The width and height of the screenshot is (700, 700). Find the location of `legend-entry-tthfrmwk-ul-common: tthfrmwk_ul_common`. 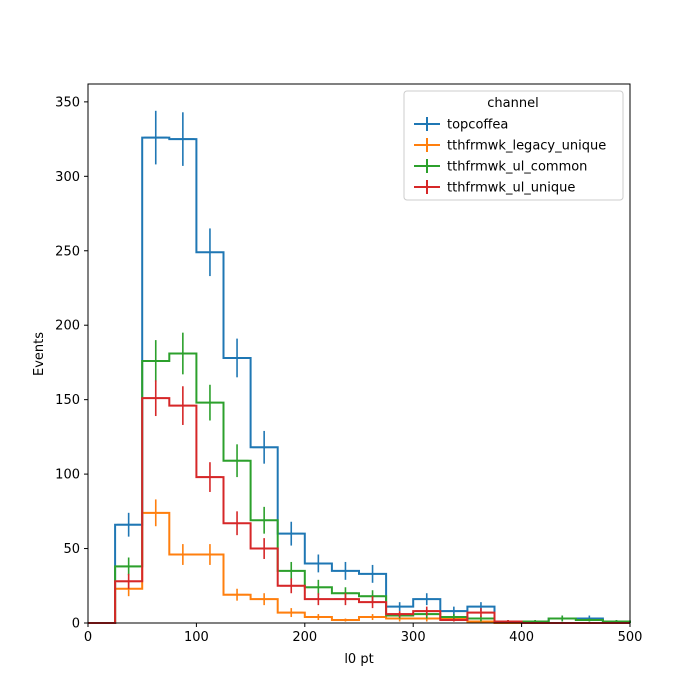

legend-entry-tthfrmwk-ul-common: tthfrmwk_ul_common is located at coordinates (500, 167).